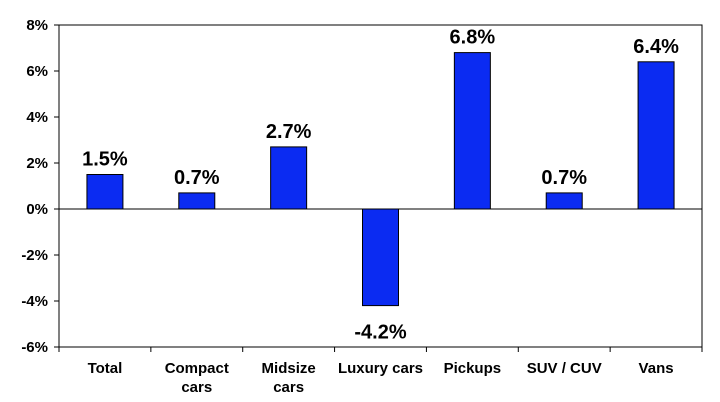 The width and height of the screenshot is (720, 402). I want to click on category-label: Total, so click(105, 368).